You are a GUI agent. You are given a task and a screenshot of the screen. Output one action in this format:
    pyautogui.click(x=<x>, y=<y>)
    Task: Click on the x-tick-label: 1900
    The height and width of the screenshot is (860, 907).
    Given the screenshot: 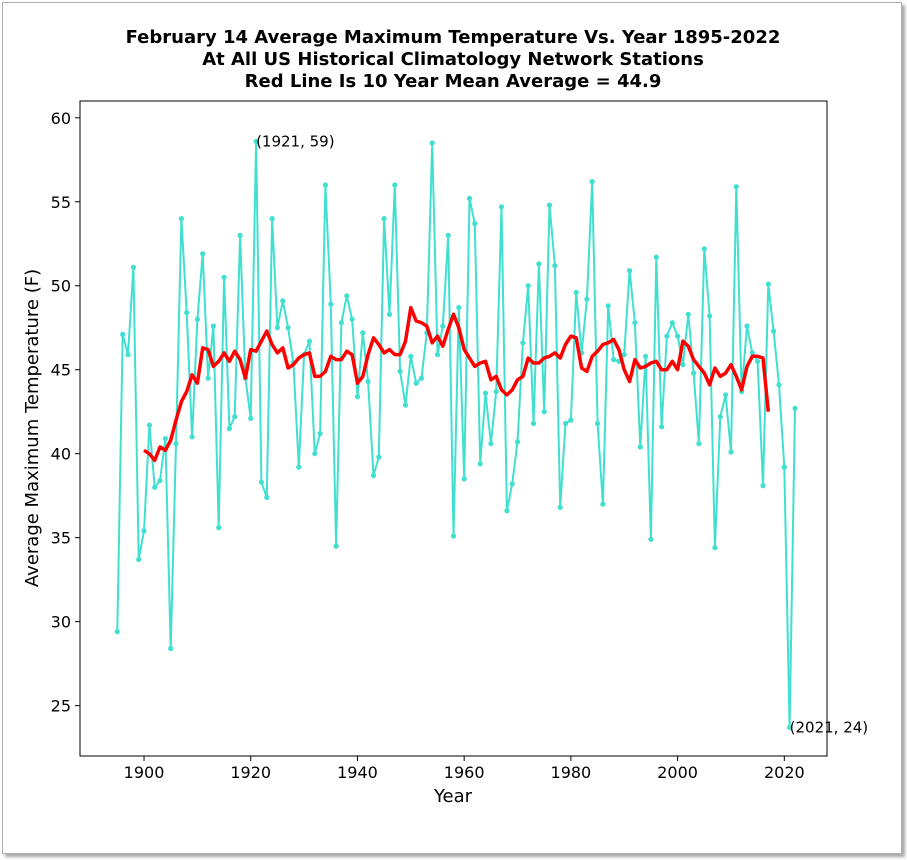 What is the action you would take?
    pyautogui.click(x=144, y=772)
    